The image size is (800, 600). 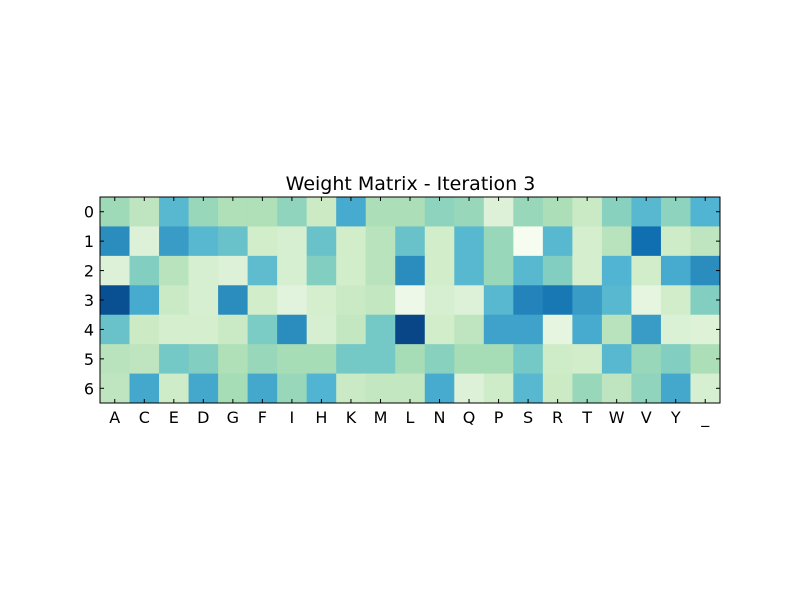 I want to click on x-tick-label: C, so click(x=144, y=417).